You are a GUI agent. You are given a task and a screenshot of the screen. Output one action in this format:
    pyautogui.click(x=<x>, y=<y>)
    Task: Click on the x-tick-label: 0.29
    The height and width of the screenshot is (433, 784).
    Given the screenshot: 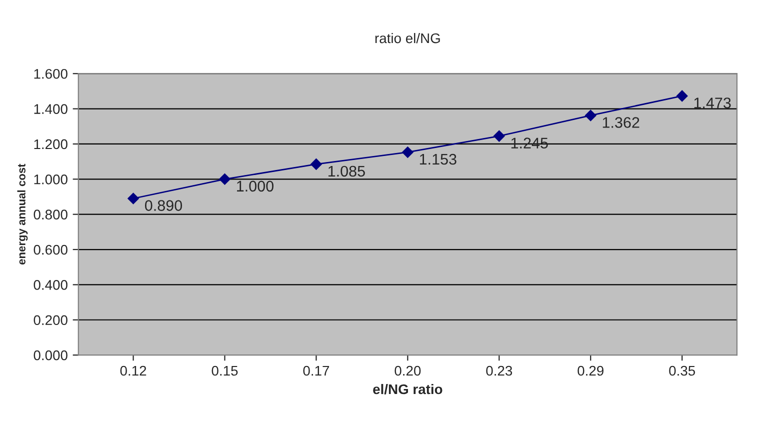 What is the action you would take?
    pyautogui.click(x=591, y=371)
    